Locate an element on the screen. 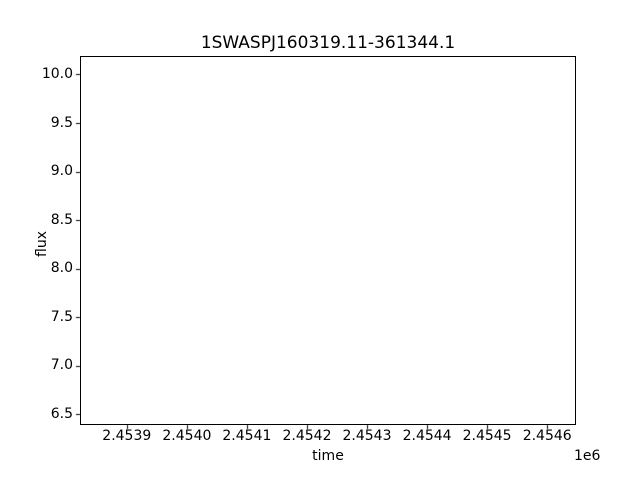 This screenshot has height=480, width=640. x-tick-label: 2.4543 is located at coordinates (367, 436).